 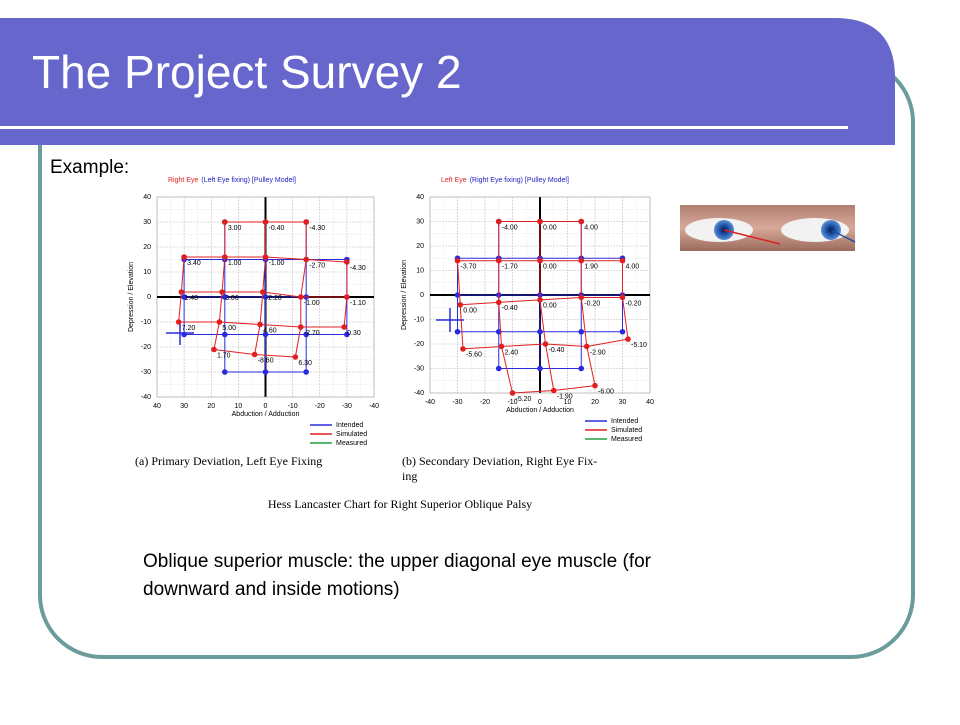 I want to click on x-tick-label: 30, so click(x=184, y=406).